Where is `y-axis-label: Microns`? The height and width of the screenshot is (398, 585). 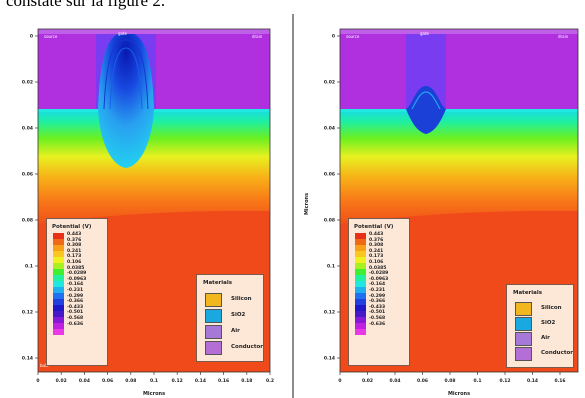 y-axis-label: Microns is located at coordinates (307, 204).